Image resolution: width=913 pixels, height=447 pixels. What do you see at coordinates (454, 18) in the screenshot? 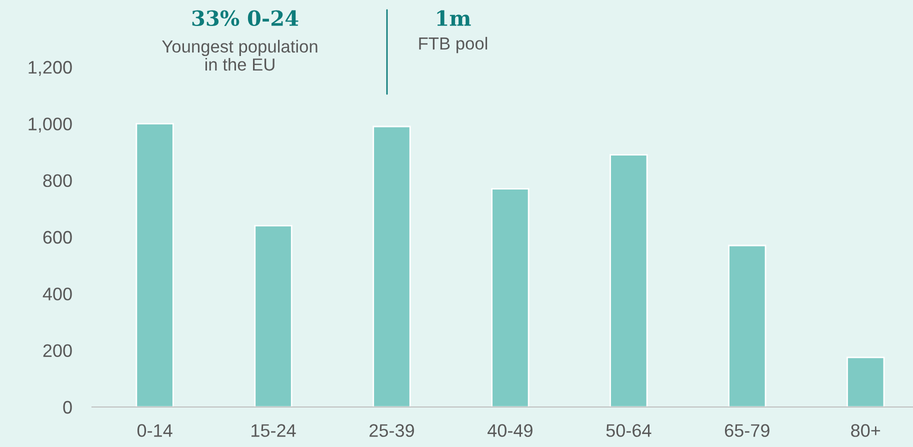
I see `text: 1m` at bounding box center [454, 18].